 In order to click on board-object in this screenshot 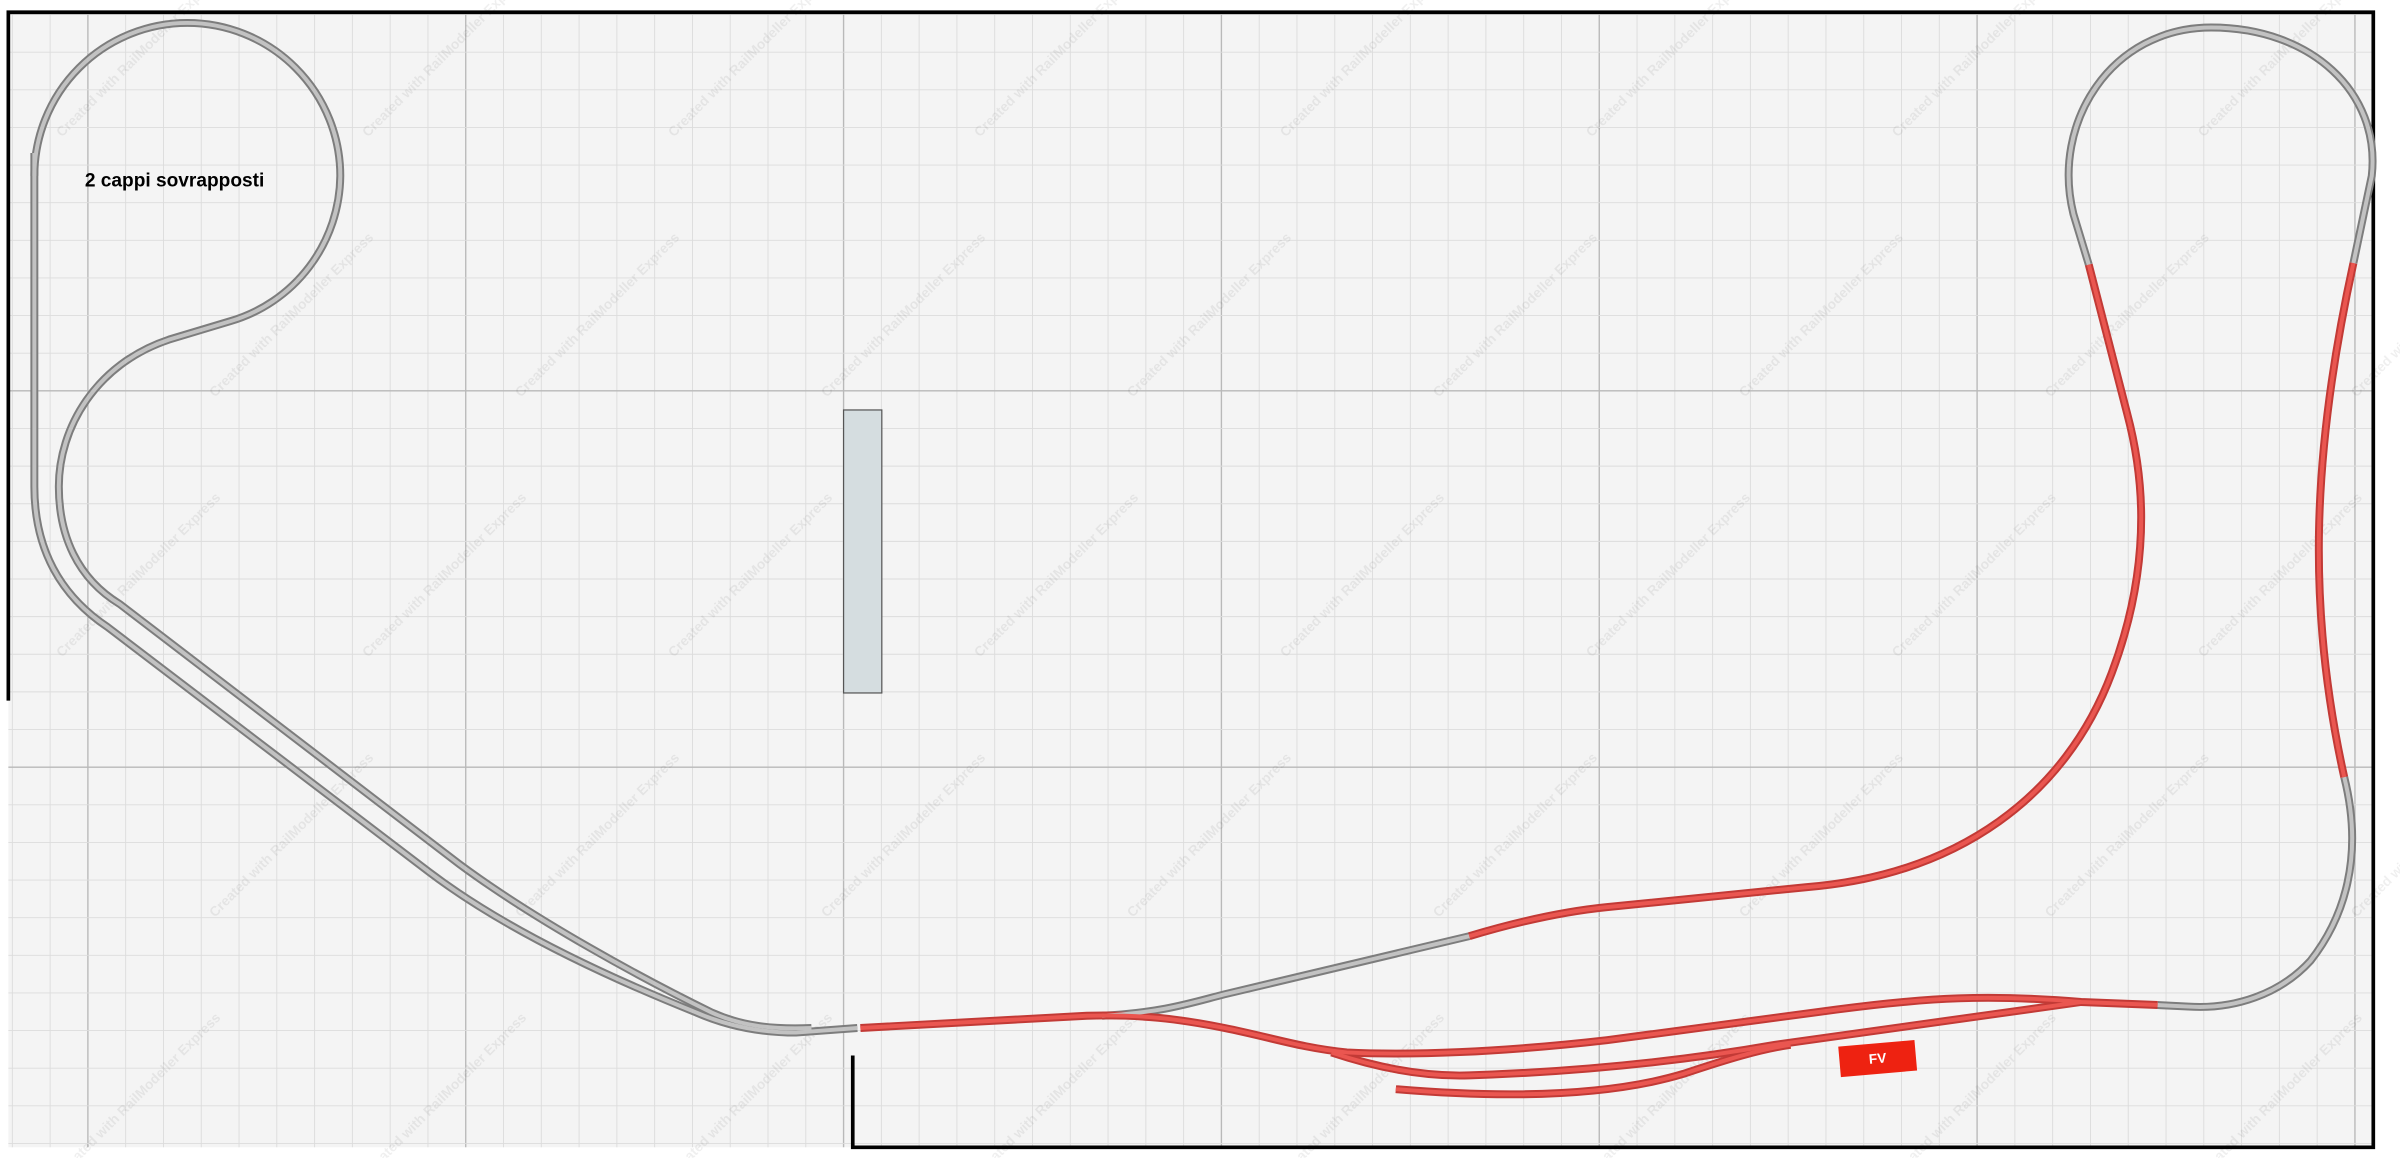, I will do `click(862, 551)`.